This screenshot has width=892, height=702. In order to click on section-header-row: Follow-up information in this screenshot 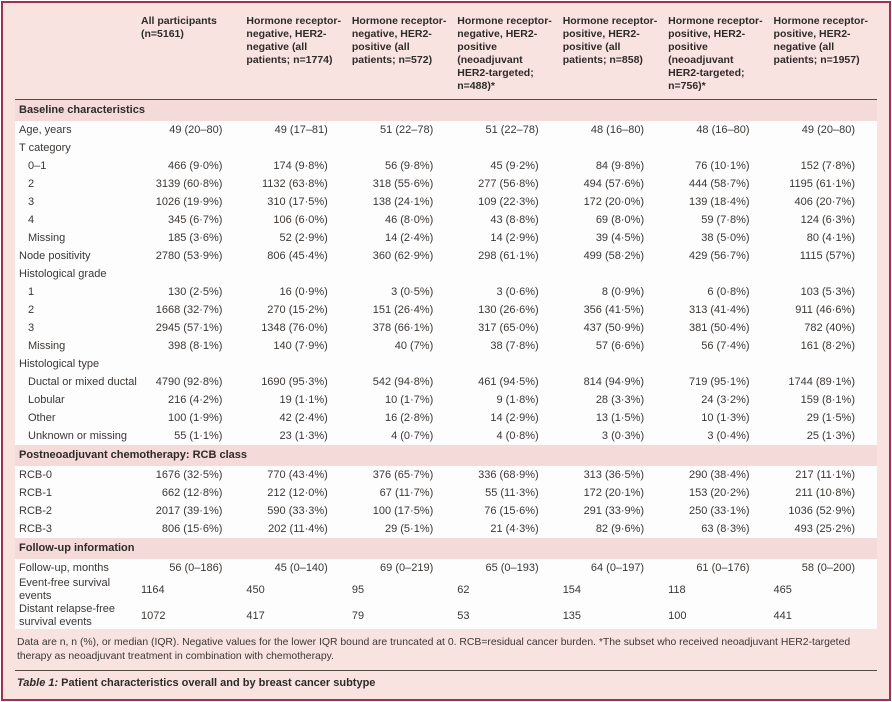, I will do `click(446, 548)`.